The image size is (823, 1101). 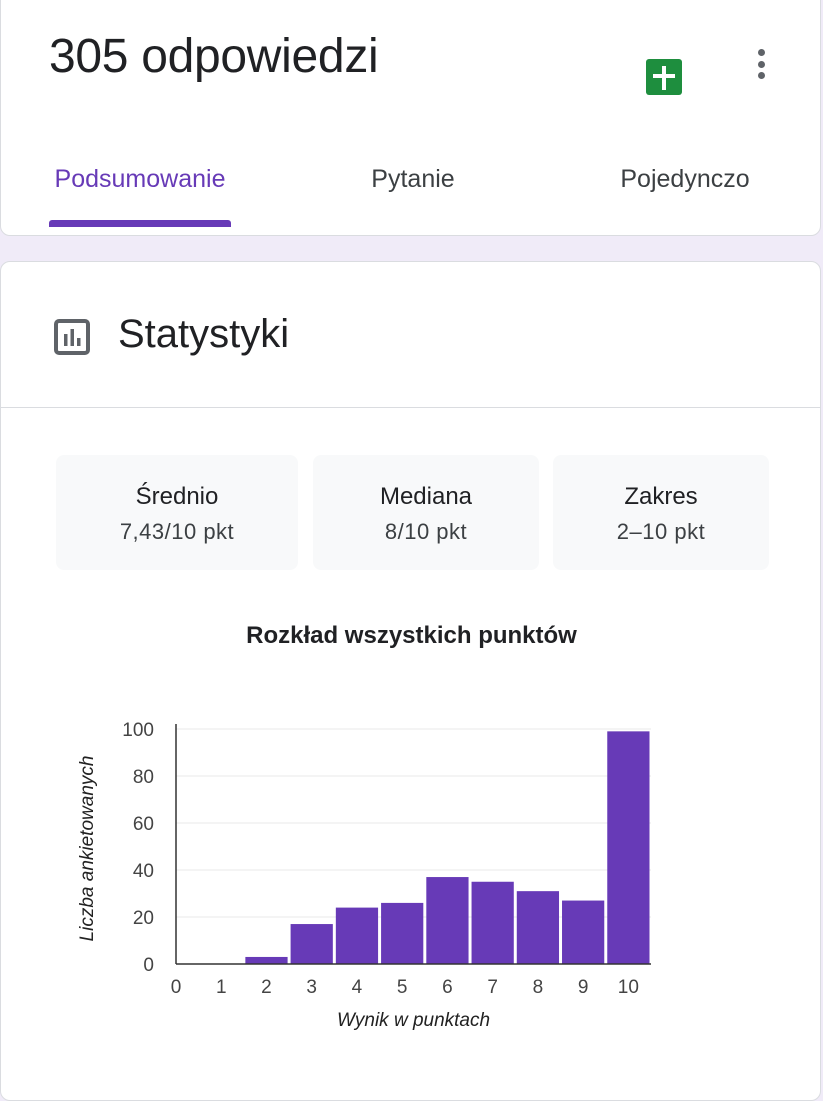 What do you see at coordinates (140, 179) in the screenshot?
I see `tab-summary: Podsumowanie` at bounding box center [140, 179].